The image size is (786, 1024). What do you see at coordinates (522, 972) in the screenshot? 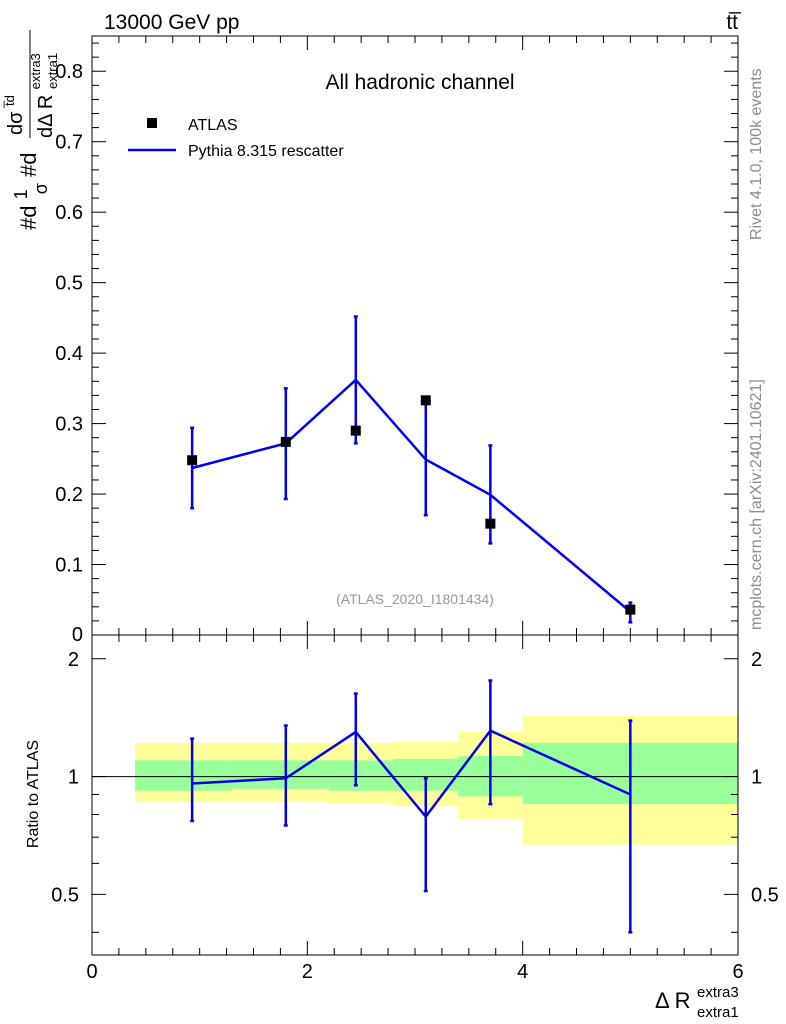
I see `x-tick-label: 4` at bounding box center [522, 972].